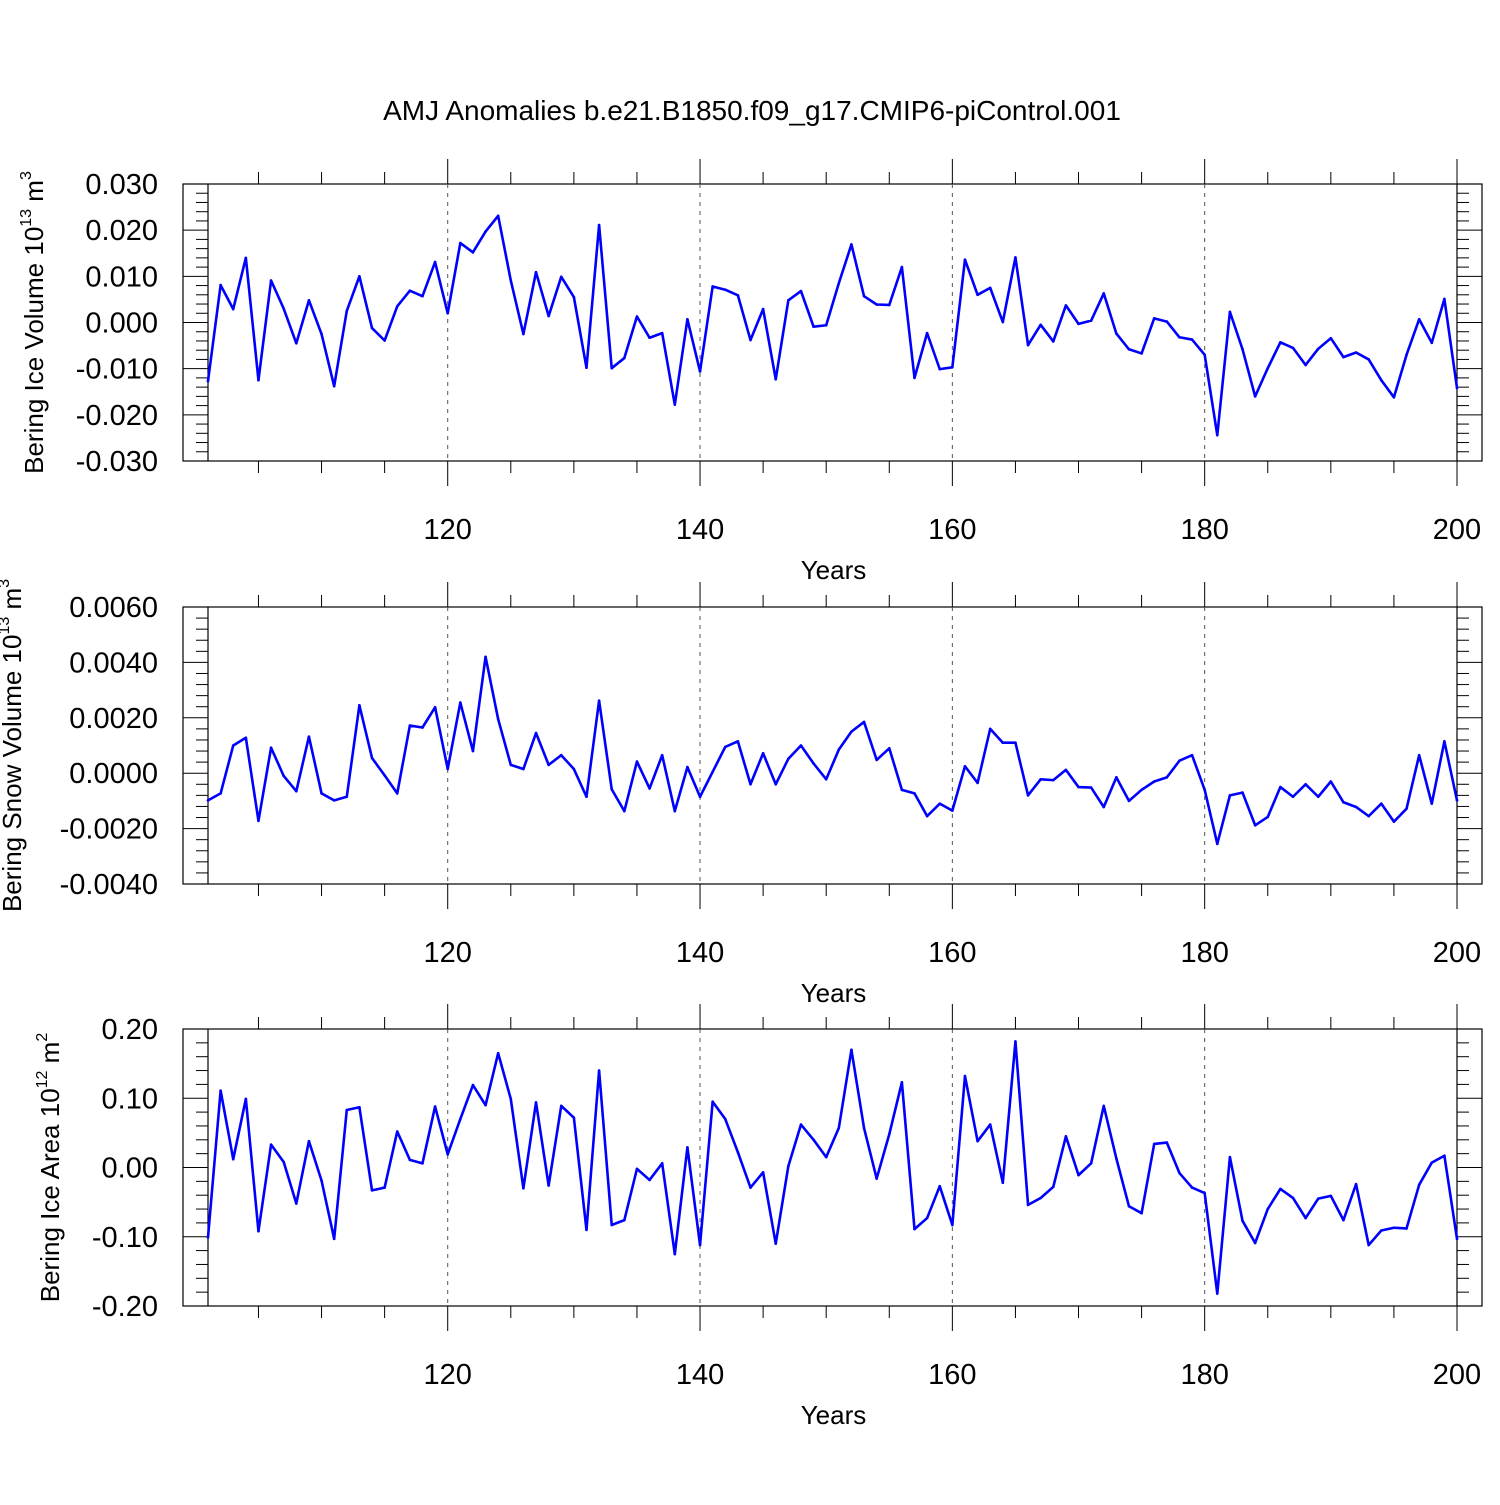 Image resolution: width=1500 pixels, height=1505 pixels. I want to click on x-tick-label: 120, so click(448, 1375).